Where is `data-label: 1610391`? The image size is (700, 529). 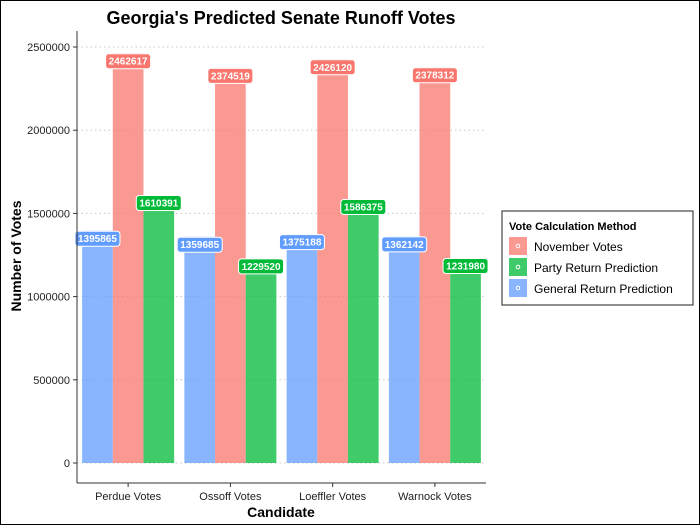 data-label: 1610391 is located at coordinates (158, 204).